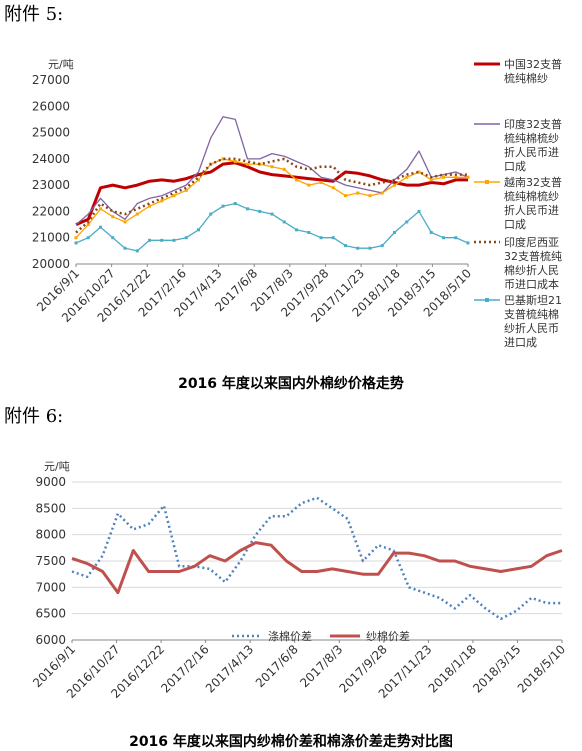 Image resolution: width=582 pixels, height=751 pixels. Describe the element at coordinates (51, 264) in the screenshot. I see `y-tick-label: 20000` at that location.